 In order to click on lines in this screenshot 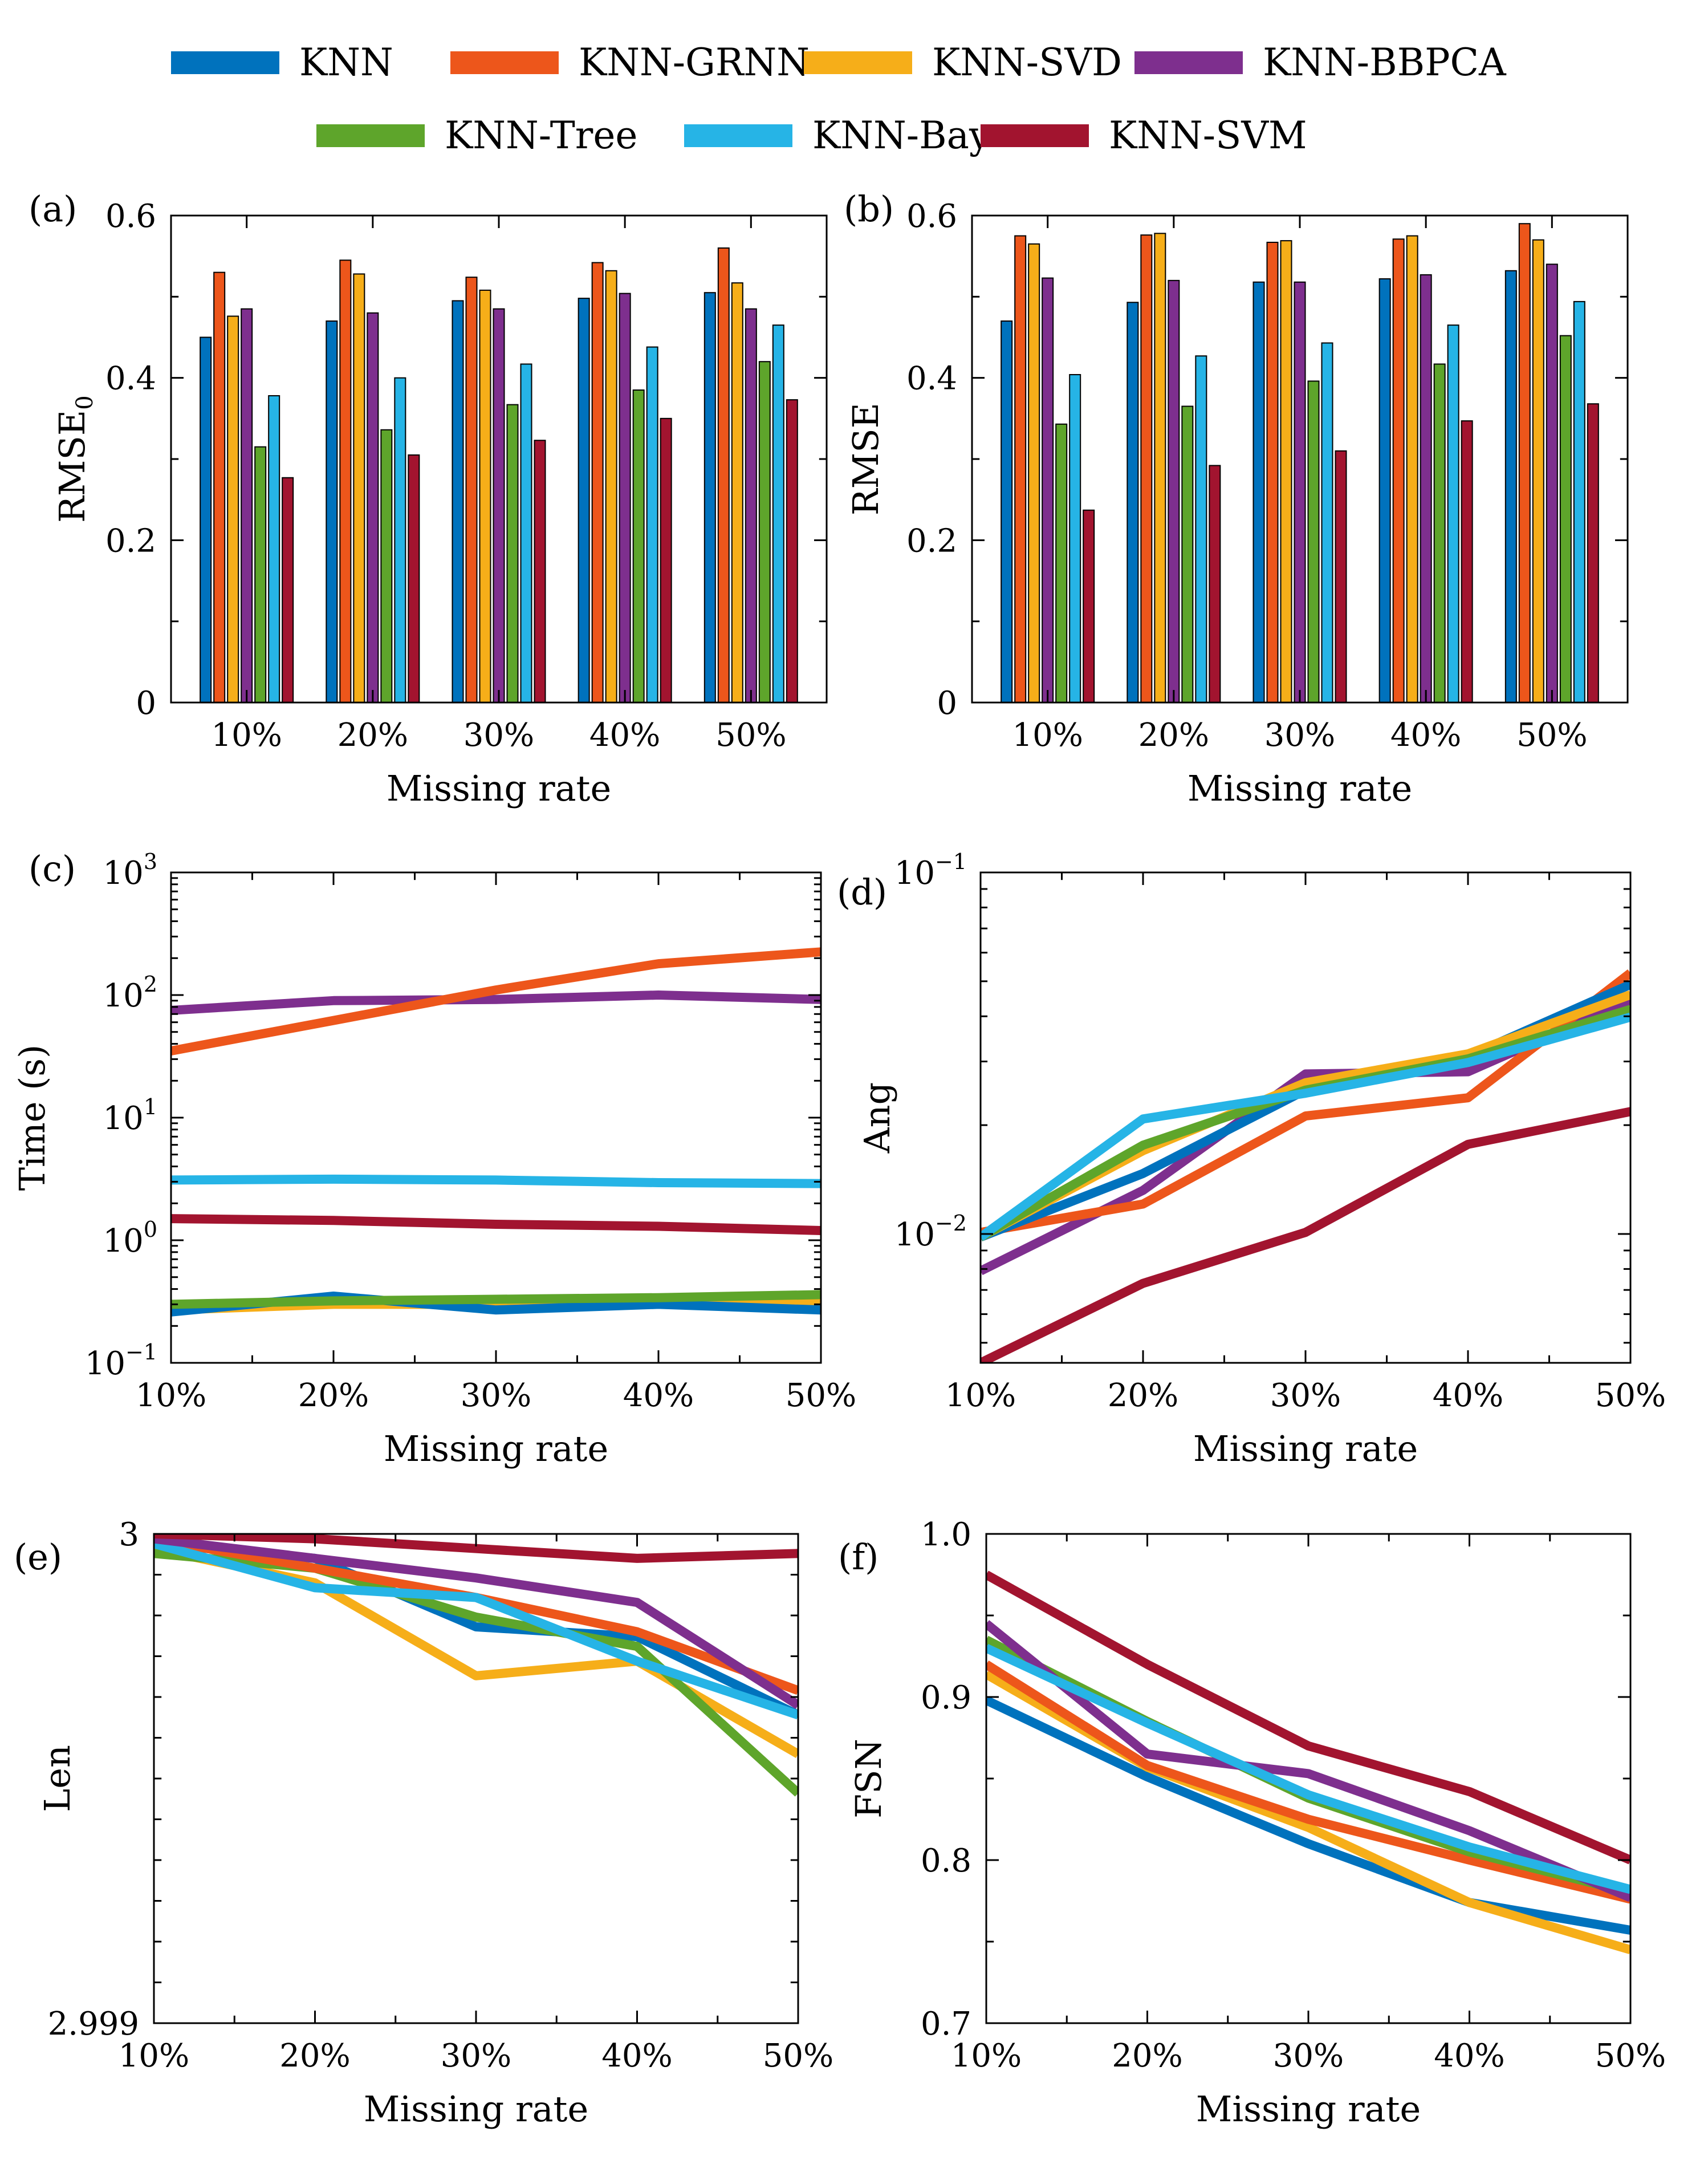, I will do `click(1308, 1762)`.